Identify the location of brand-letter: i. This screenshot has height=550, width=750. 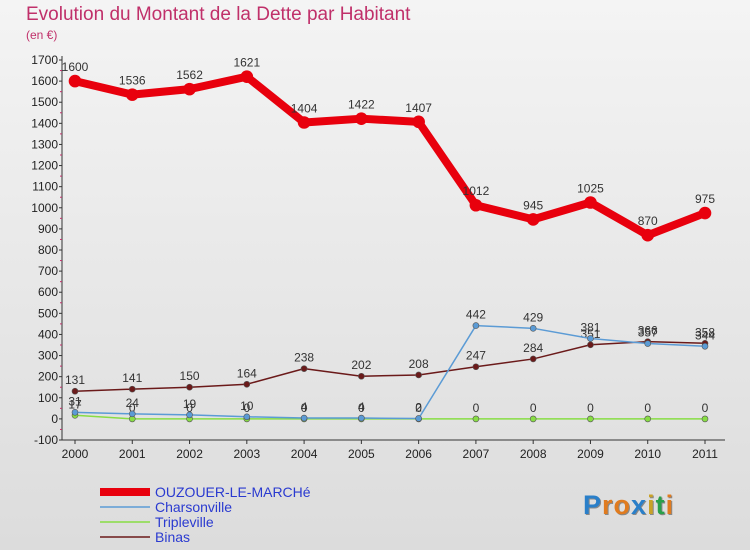
(651, 505).